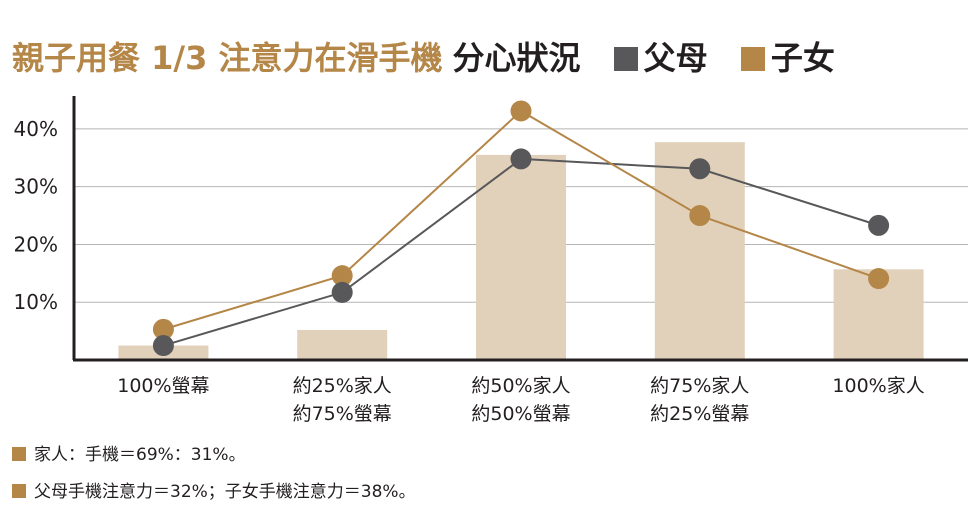  I want to click on title-sub: 分心狀況, so click(516, 58).